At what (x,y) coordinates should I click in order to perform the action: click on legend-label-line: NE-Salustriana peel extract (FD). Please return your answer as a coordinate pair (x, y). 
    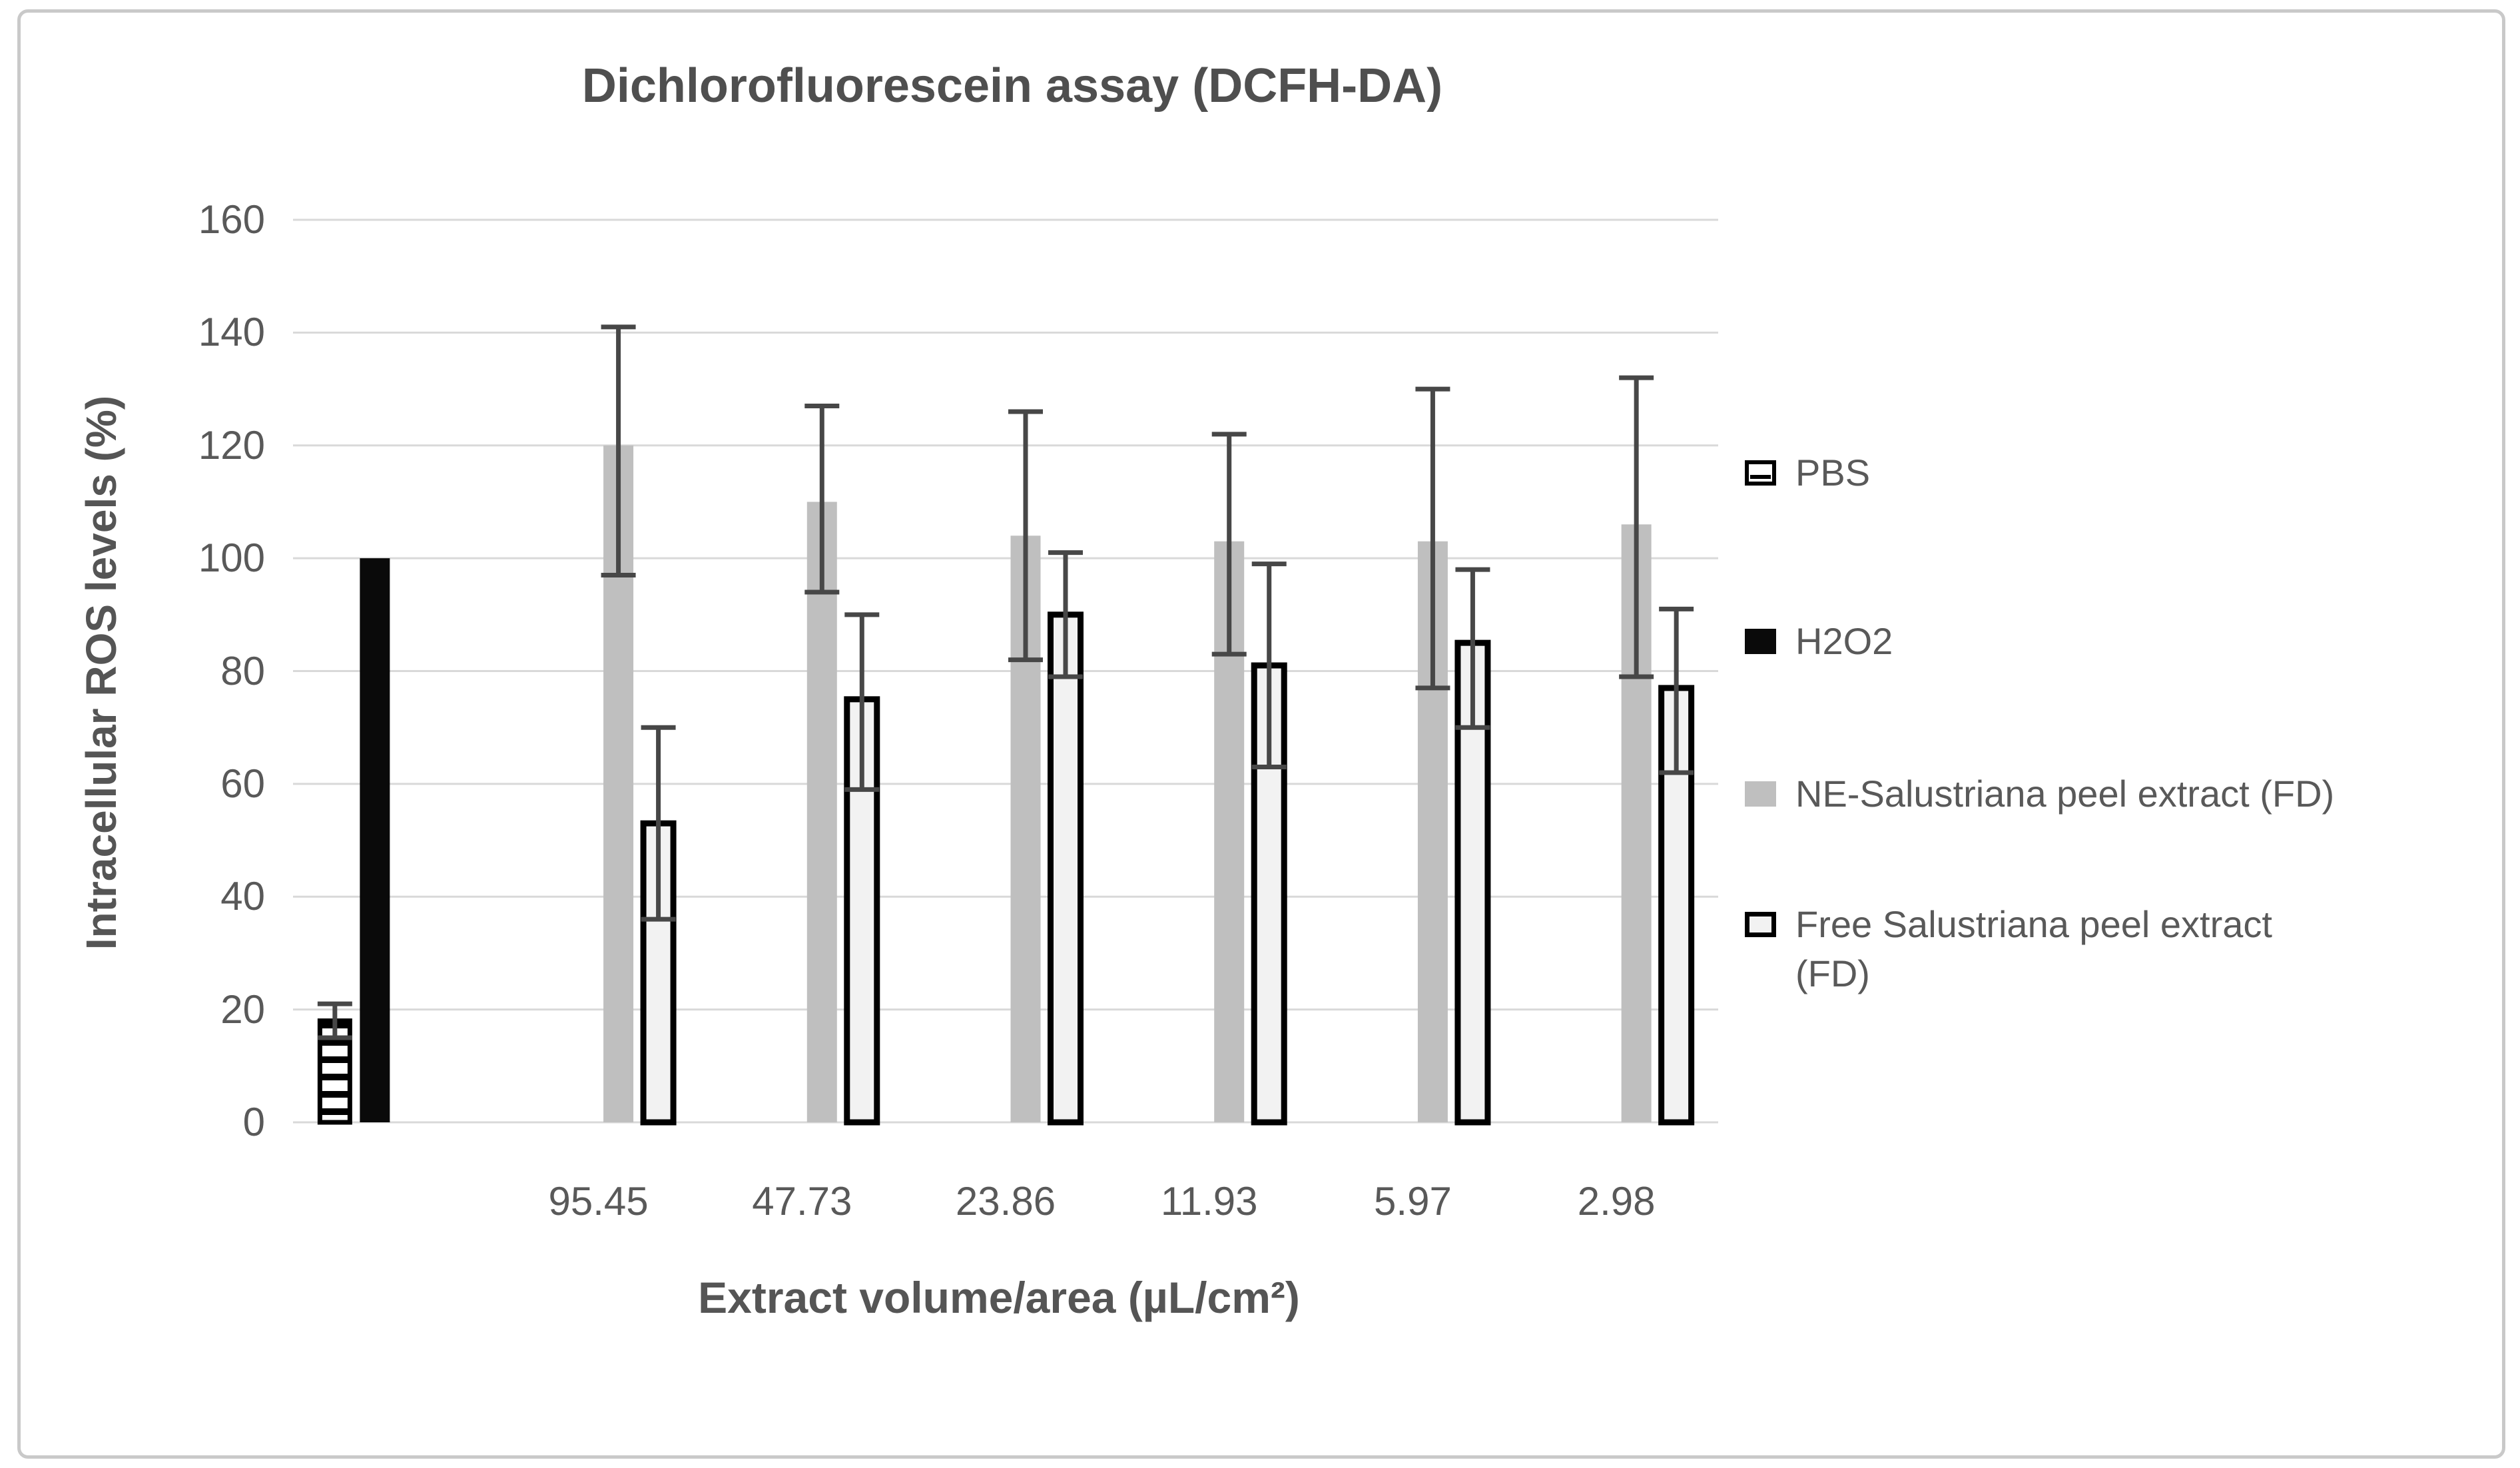
    Looking at the image, I should click on (2065, 794).